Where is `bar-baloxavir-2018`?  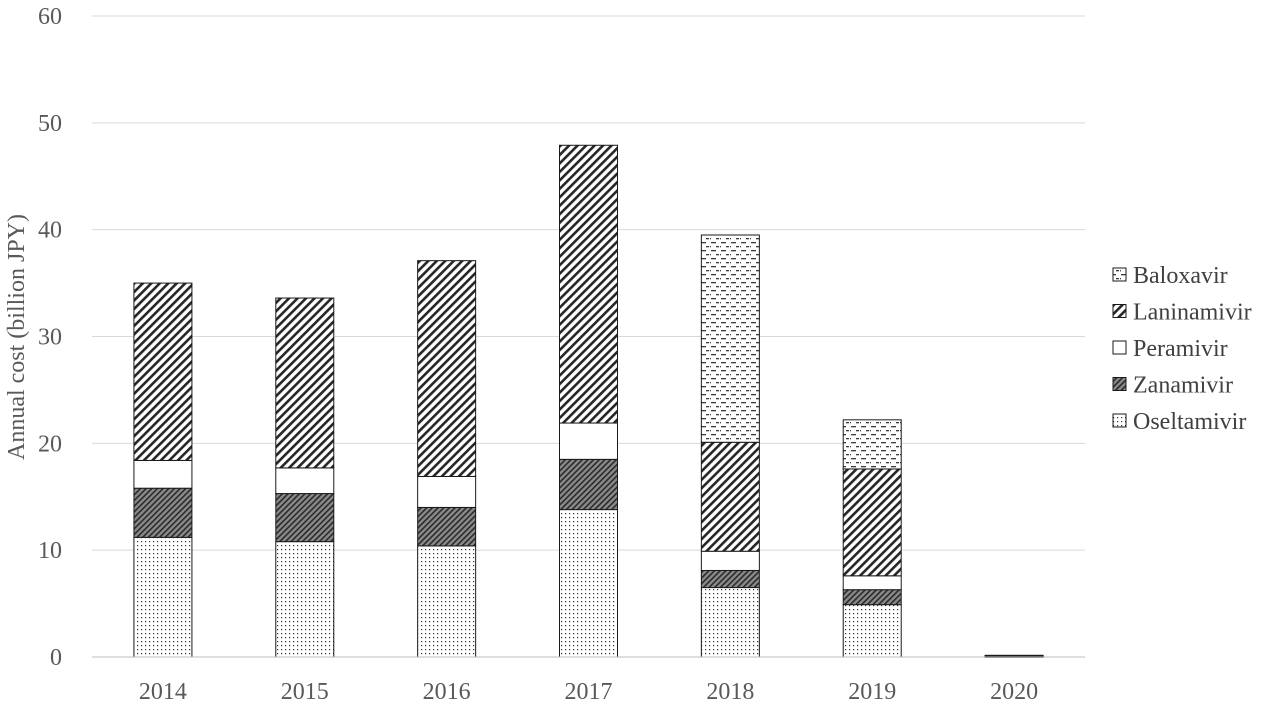
bar-baloxavir-2018 is located at coordinates (730, 338).